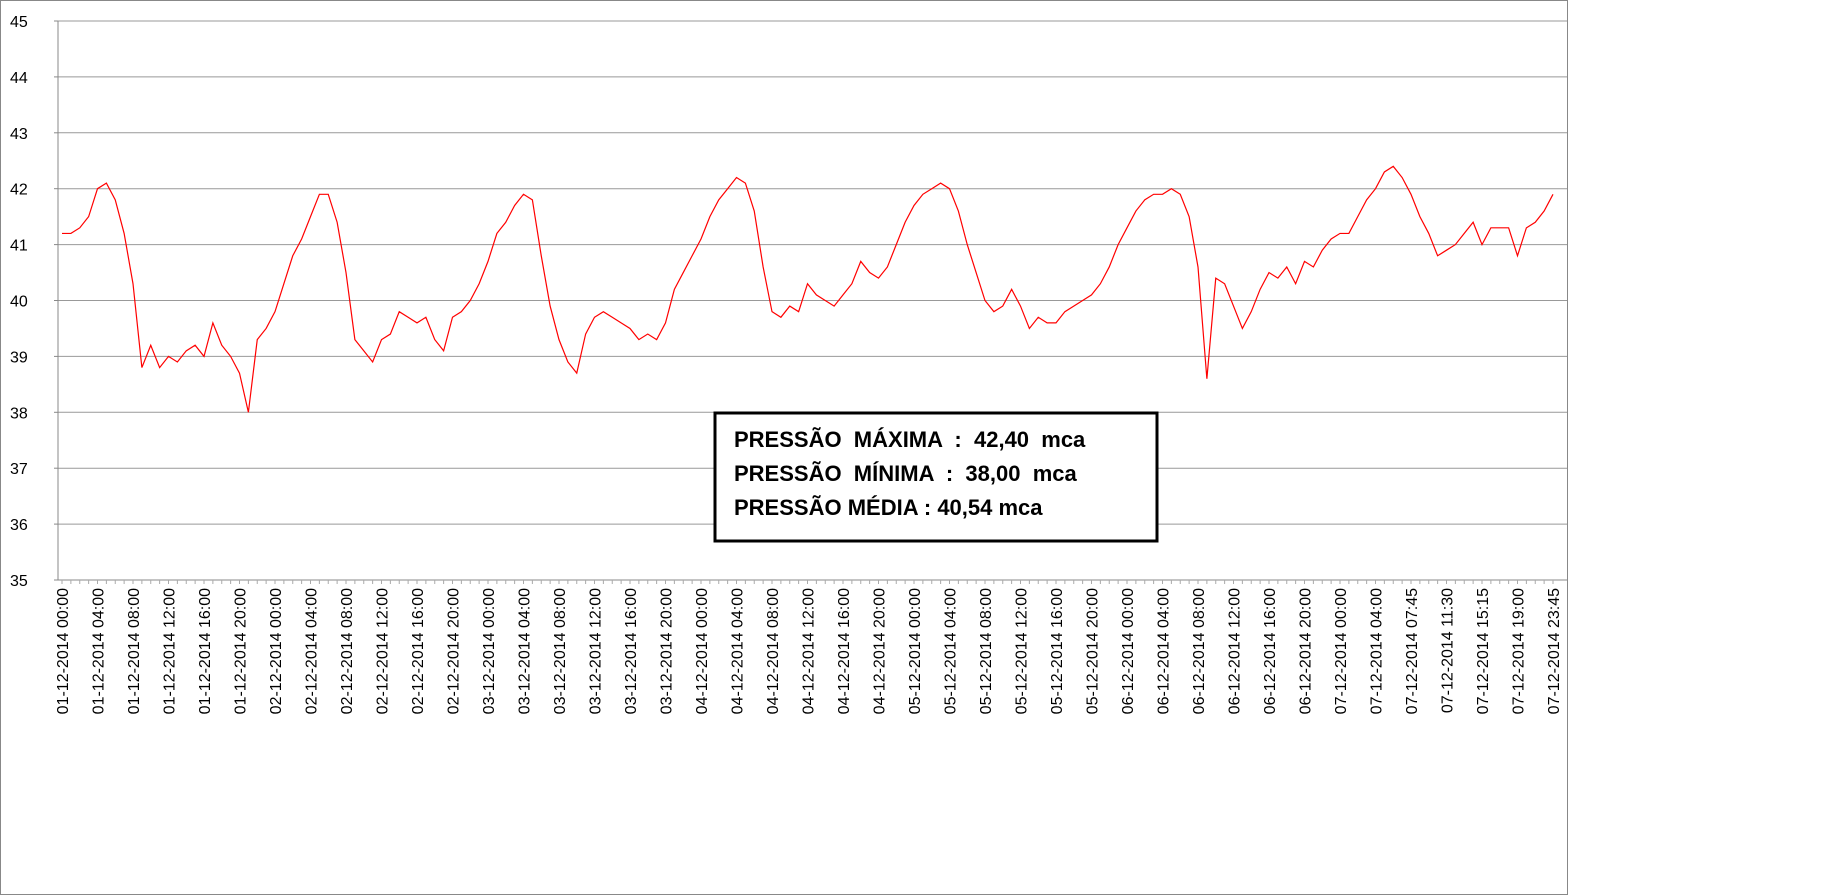  What do you see at coordinates (1554, 651) in the screenshot?
I see `x-tick-label: 07-12-2014 23:45` at bounding box center [1554, 651].